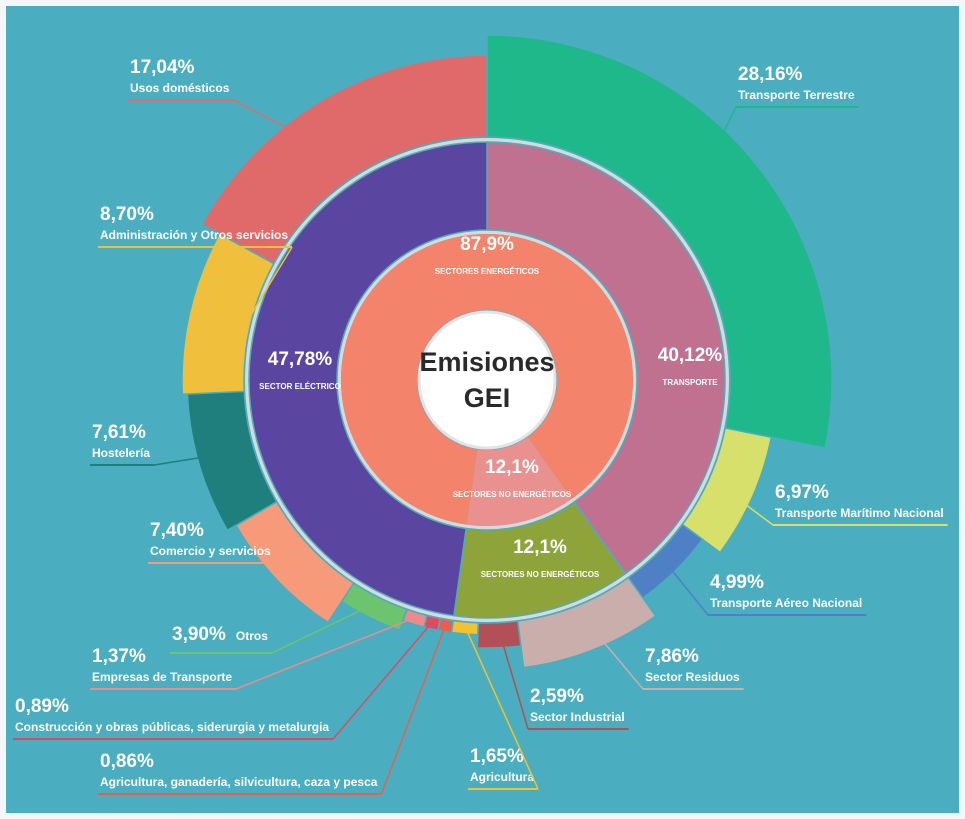 Image resolution: width=965 pixels, height=819 pixels. I want to click on category-label: Usos domésticos, so click(180, 88).